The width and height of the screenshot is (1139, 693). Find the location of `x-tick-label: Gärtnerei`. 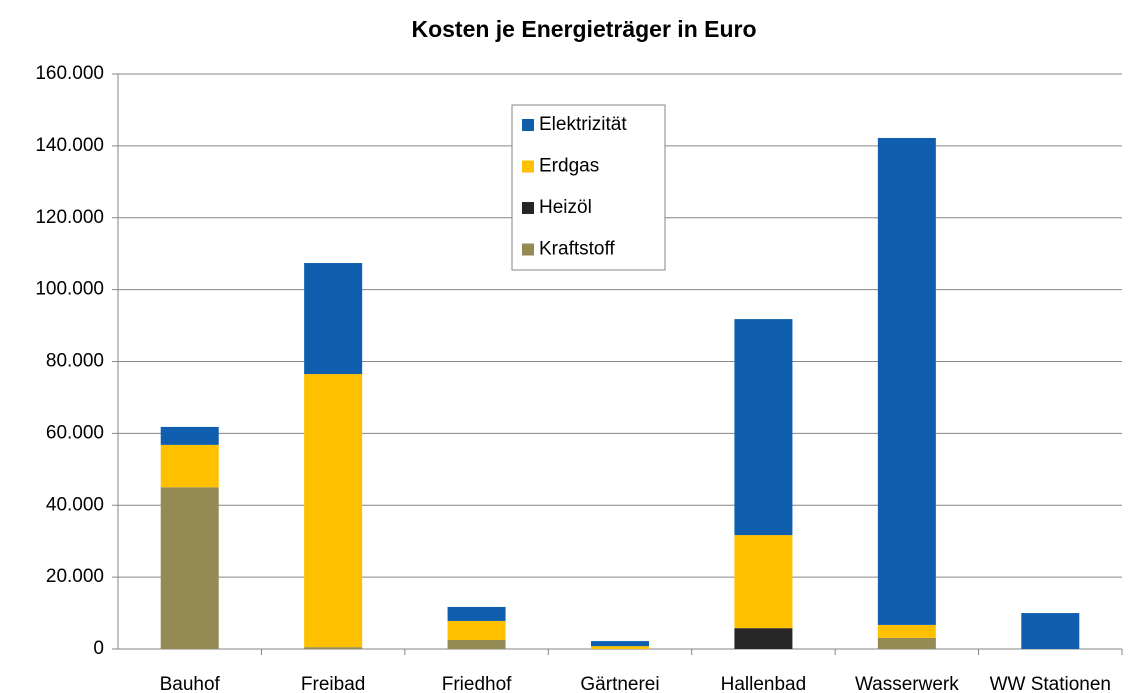

x-tick-label: Gärtnerei is located at coordinates (619, 683).